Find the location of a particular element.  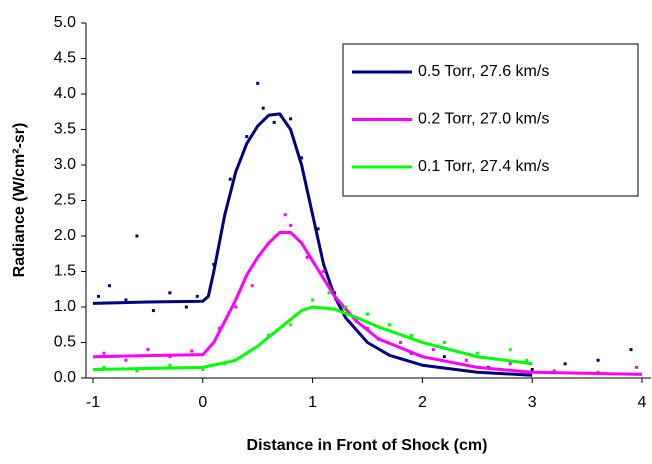

y-tick-label: 0.5 is located at coordinates (65, 342).